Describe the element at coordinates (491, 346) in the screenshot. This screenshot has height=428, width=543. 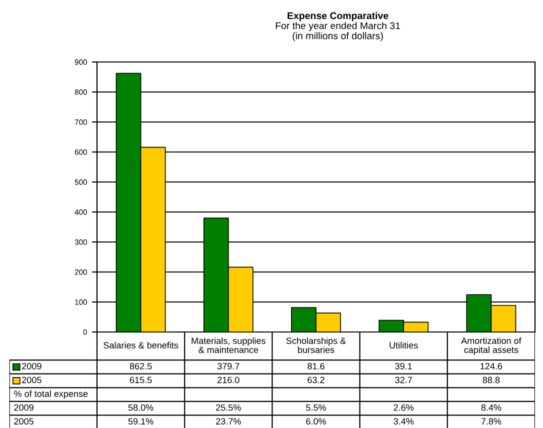
I see `x-tick-label: Amortization of capital assets` at that location.